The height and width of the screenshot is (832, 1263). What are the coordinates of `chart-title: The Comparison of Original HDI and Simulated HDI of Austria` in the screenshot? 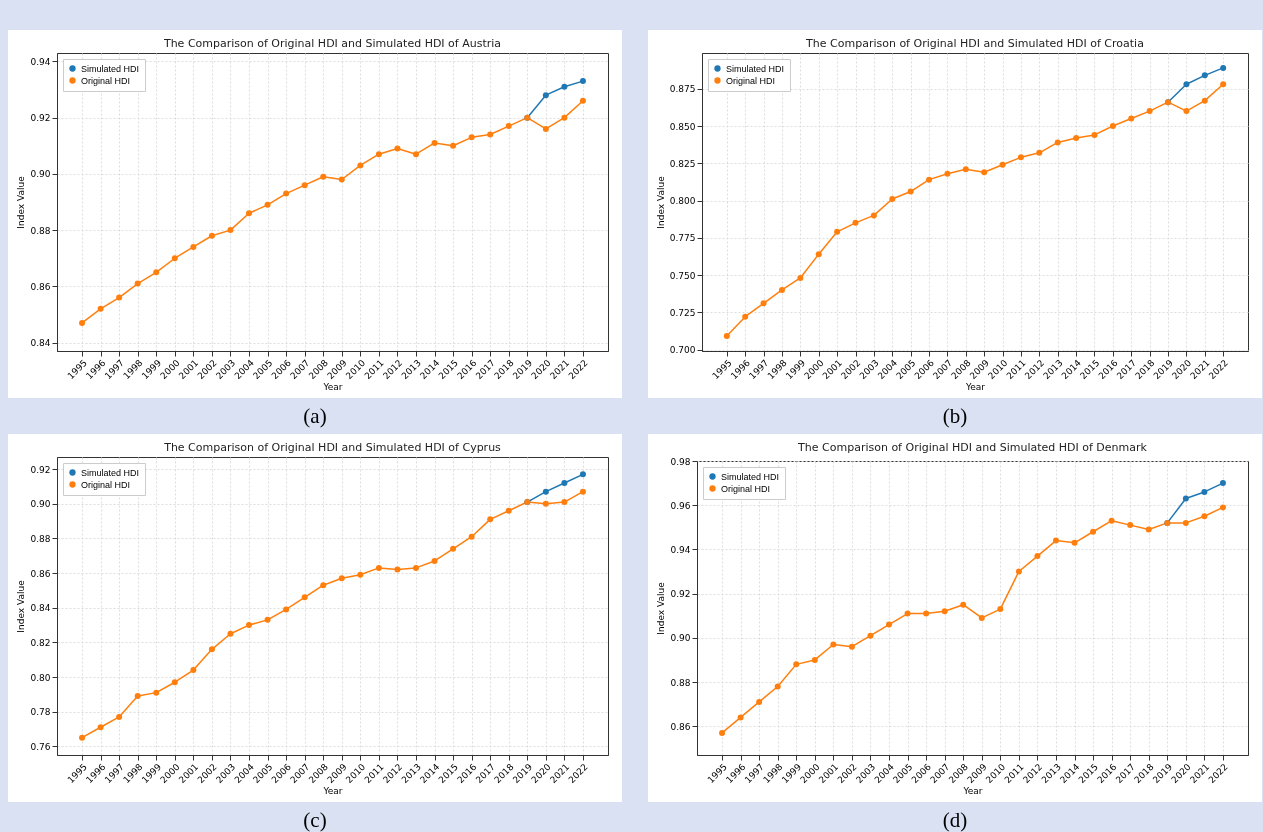 It's located at (332, 43).